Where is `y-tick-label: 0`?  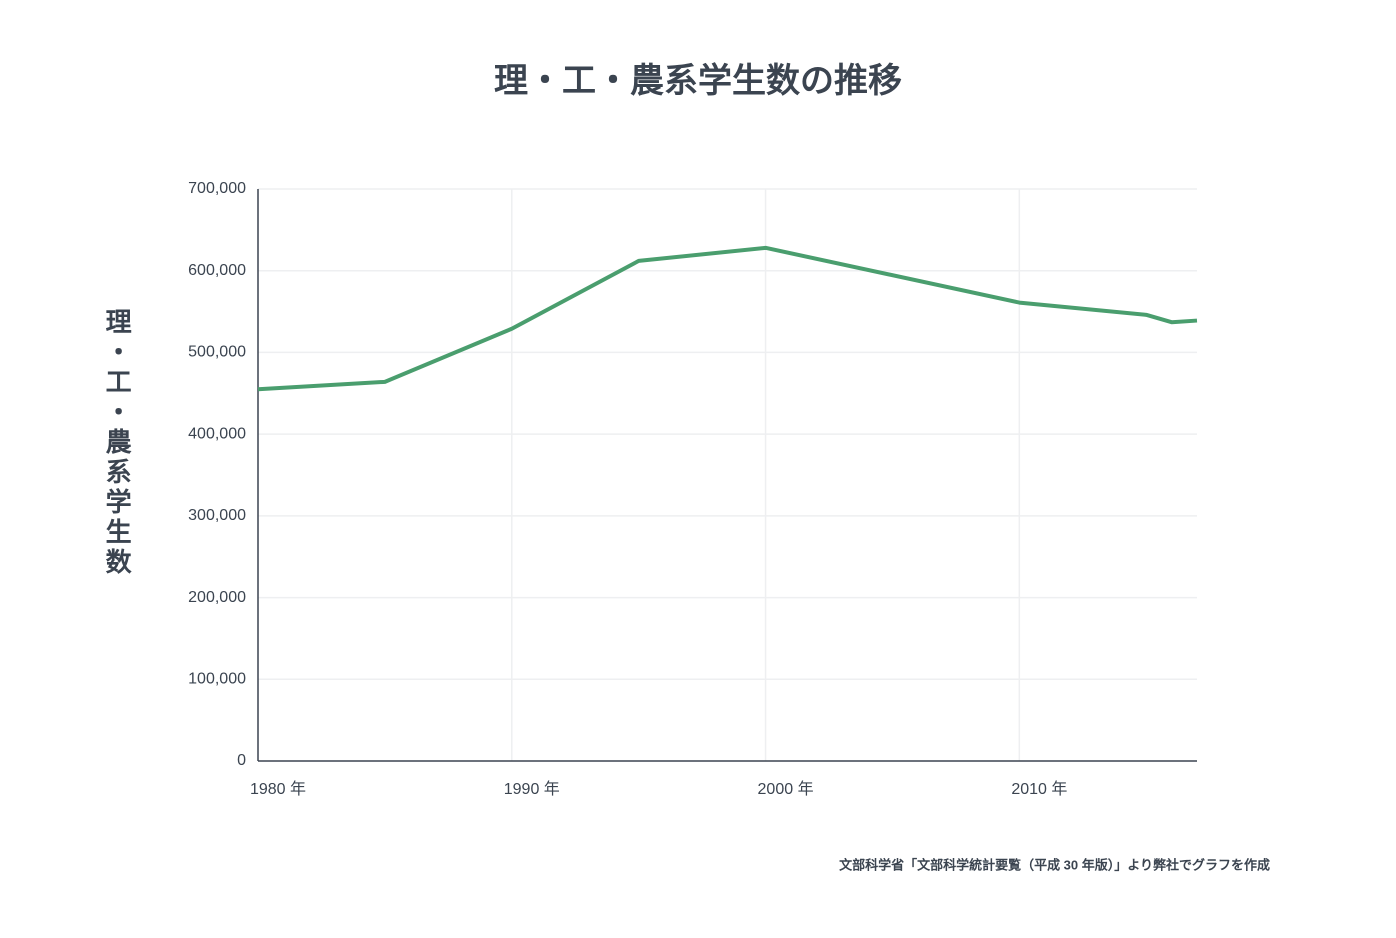
y-tick-label: 0 is located at coordinates (241, 760).